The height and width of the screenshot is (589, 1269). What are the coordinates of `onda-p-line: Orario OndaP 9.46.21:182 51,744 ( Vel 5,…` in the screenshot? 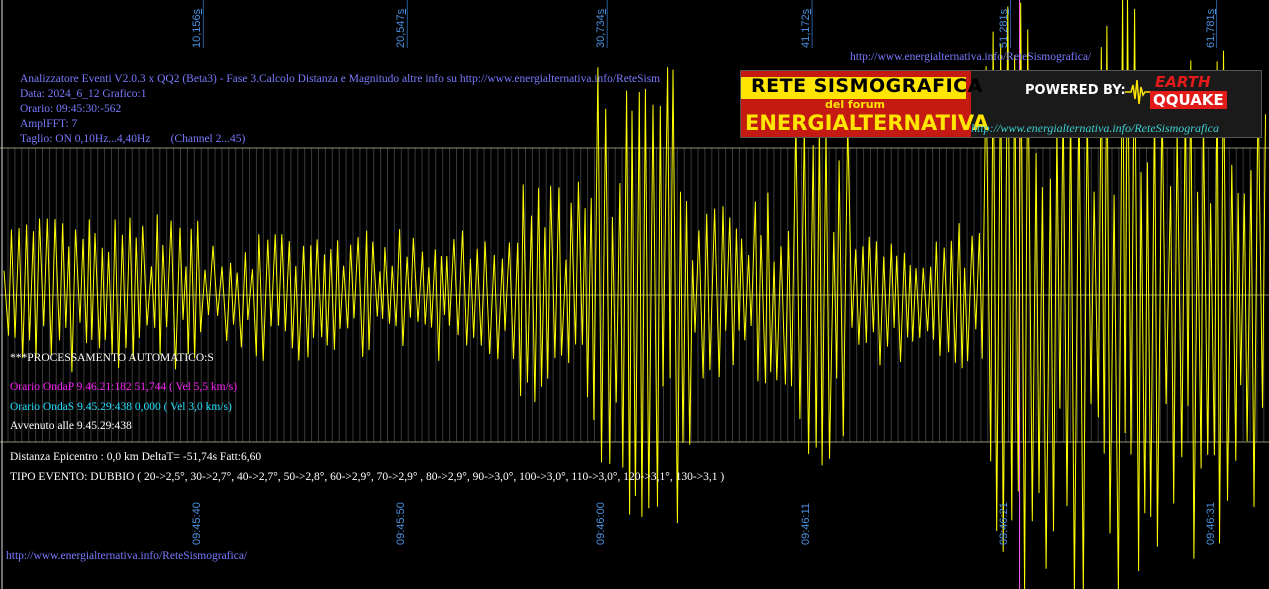 It's located at (124, 387).